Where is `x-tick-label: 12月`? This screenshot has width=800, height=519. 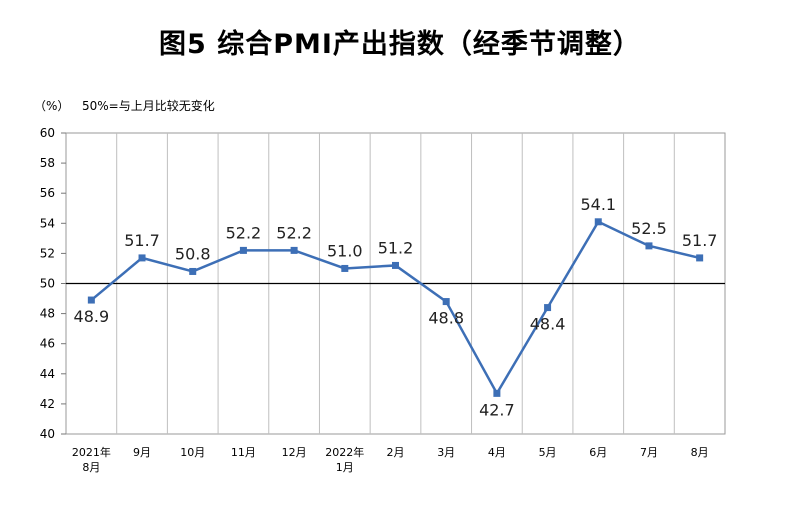 x-tick-label: 12月 is located at coordinates (294, 452).